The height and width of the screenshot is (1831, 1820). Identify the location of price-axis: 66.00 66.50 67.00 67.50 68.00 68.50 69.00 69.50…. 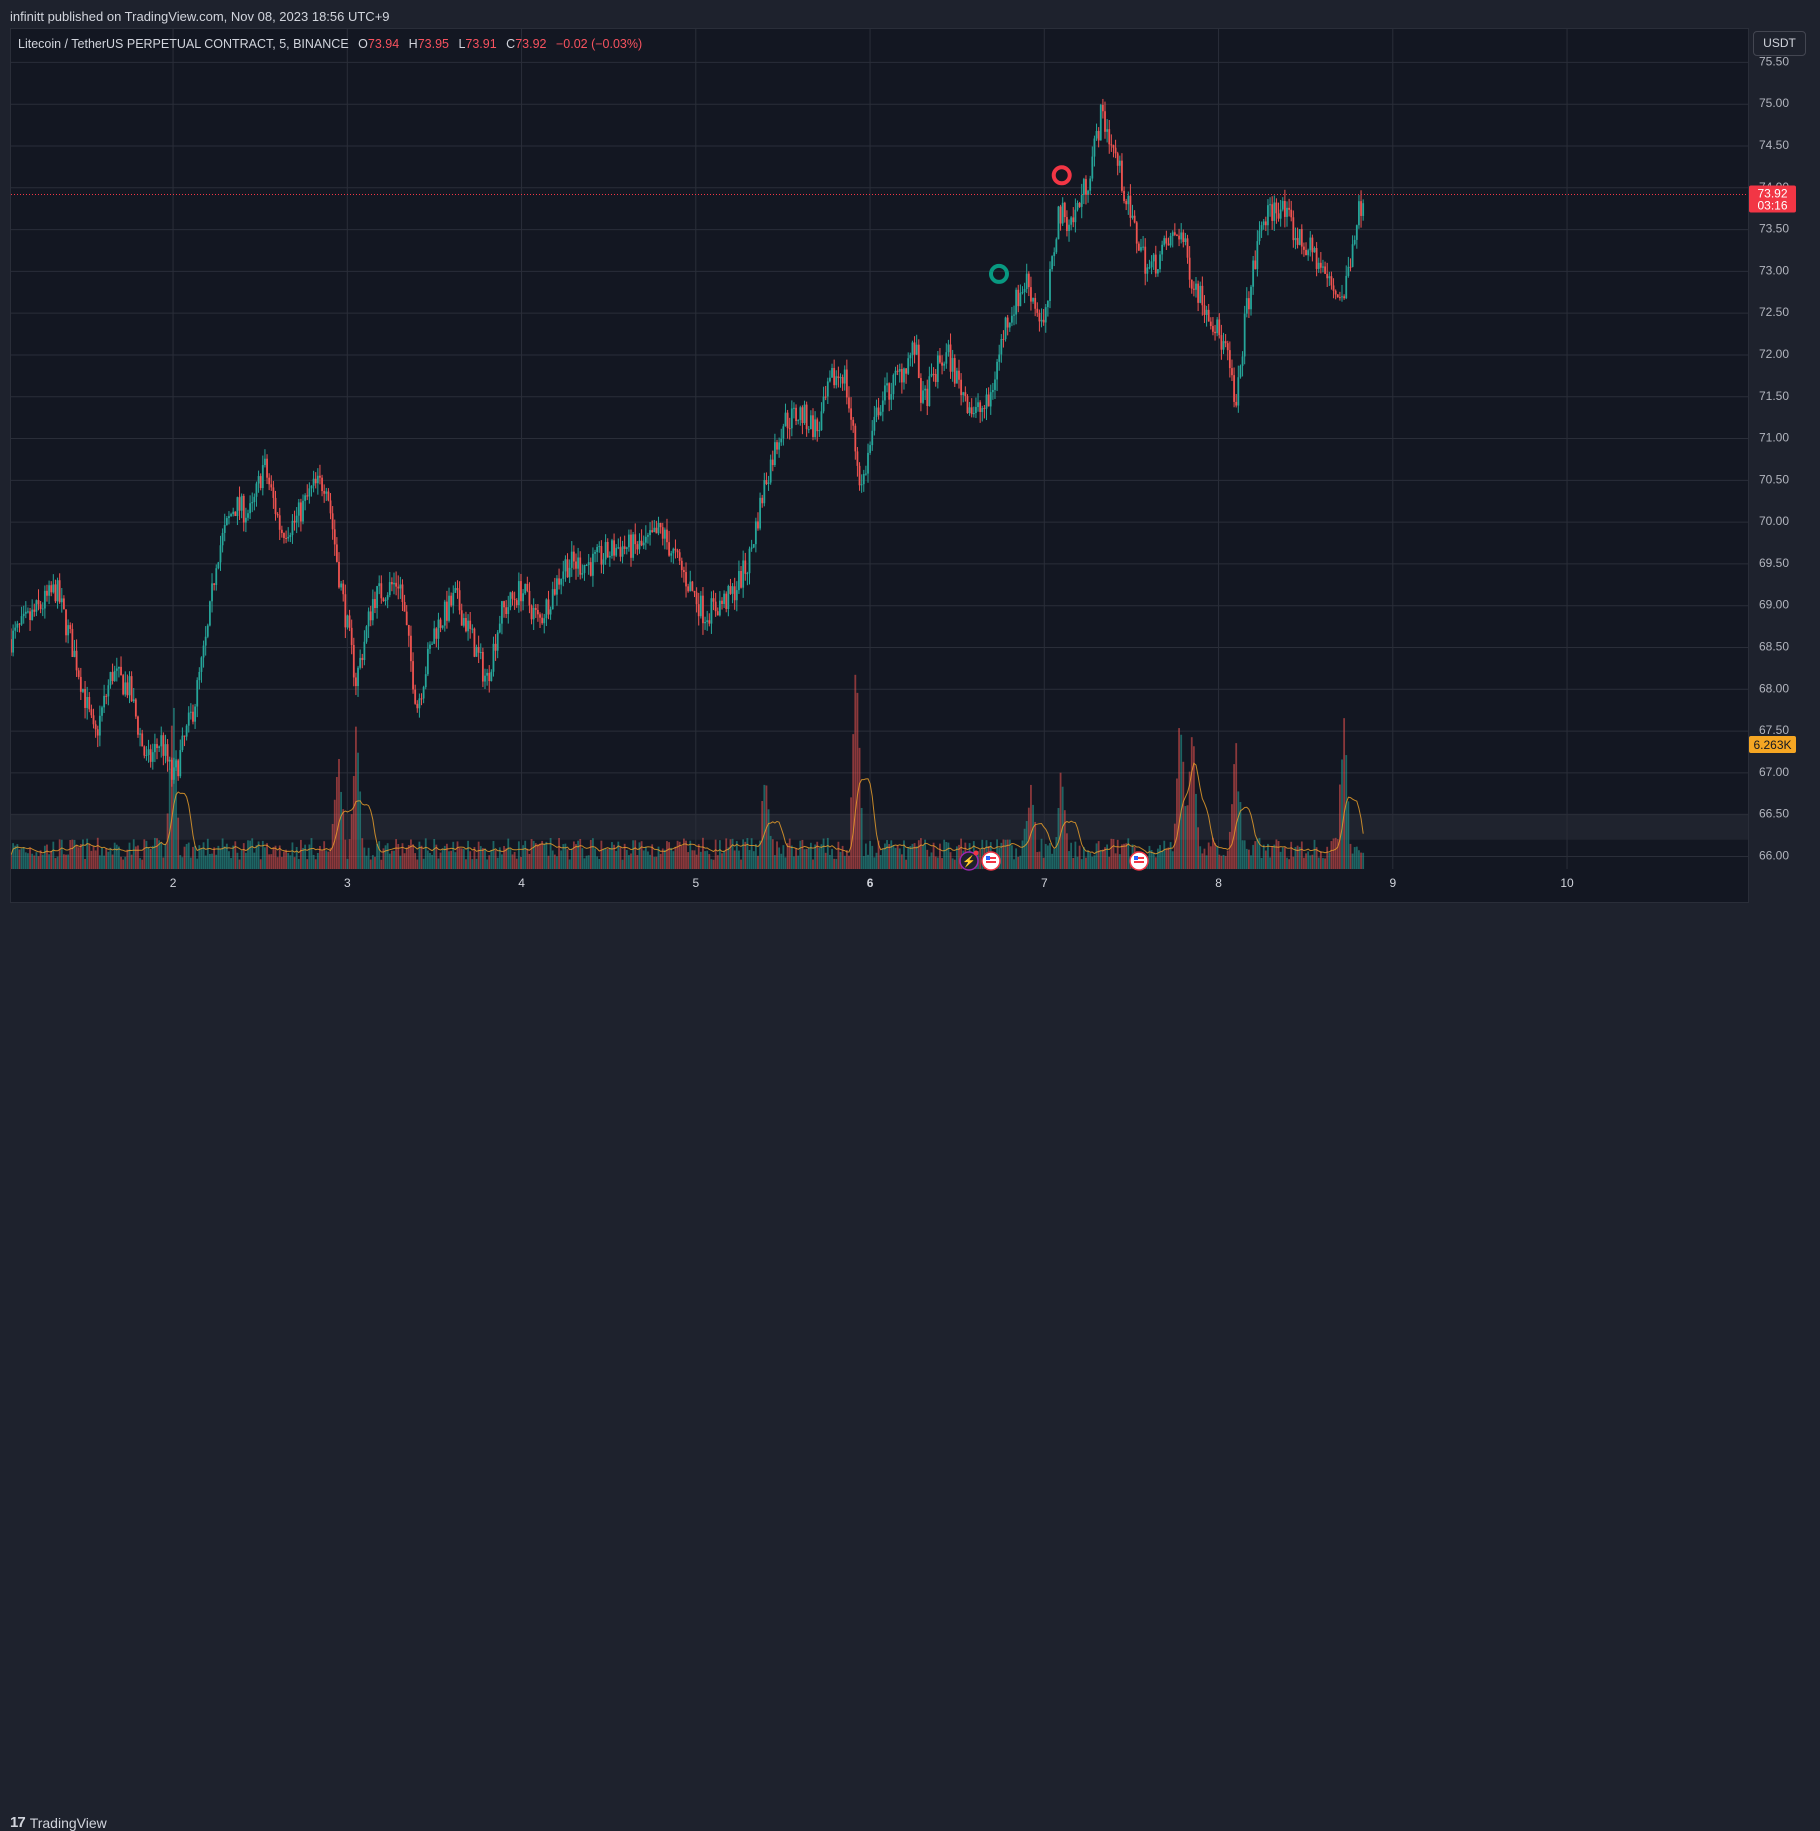
(1784, 465).